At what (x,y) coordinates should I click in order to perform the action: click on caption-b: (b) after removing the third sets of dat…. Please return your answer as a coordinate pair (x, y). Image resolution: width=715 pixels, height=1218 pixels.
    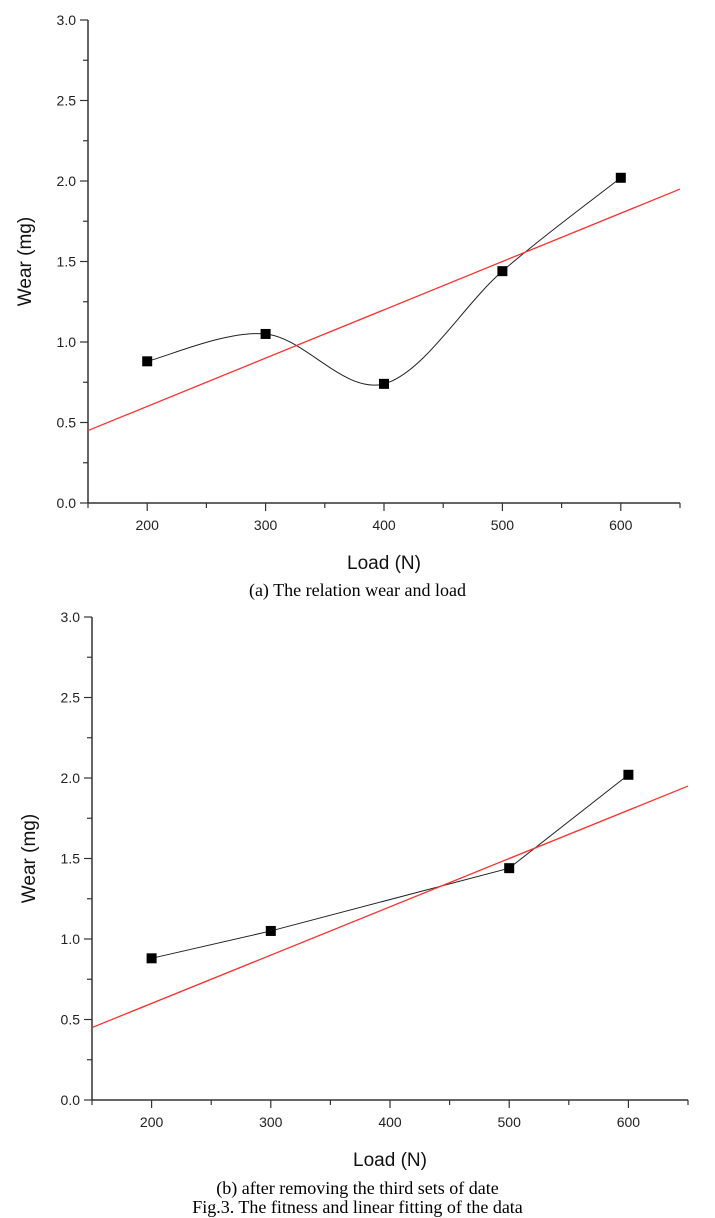
    Looking at the image, I should click on (357, 1188).